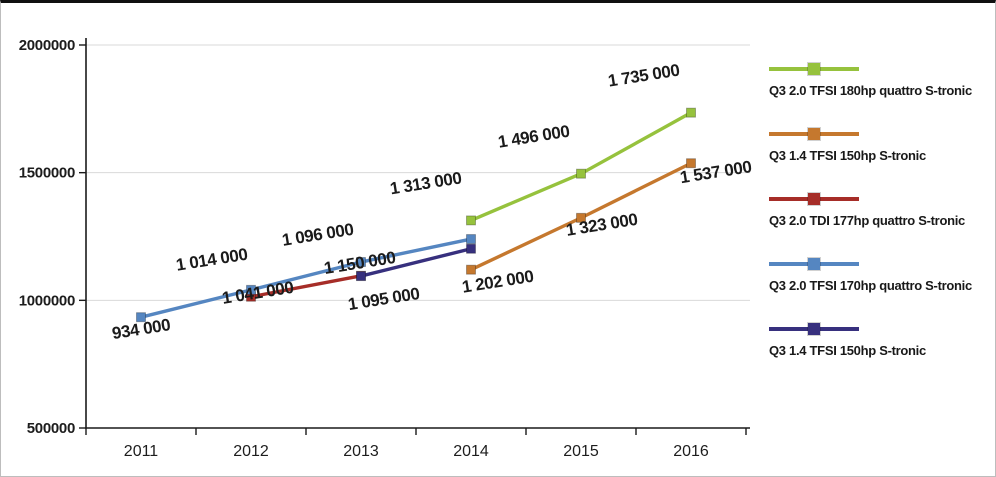 The width and height of the screenshot is (996, 477). I want to click on legend-item: Q3 2.0 TDI 177hp quattro S-tronic, so click(882, 223).